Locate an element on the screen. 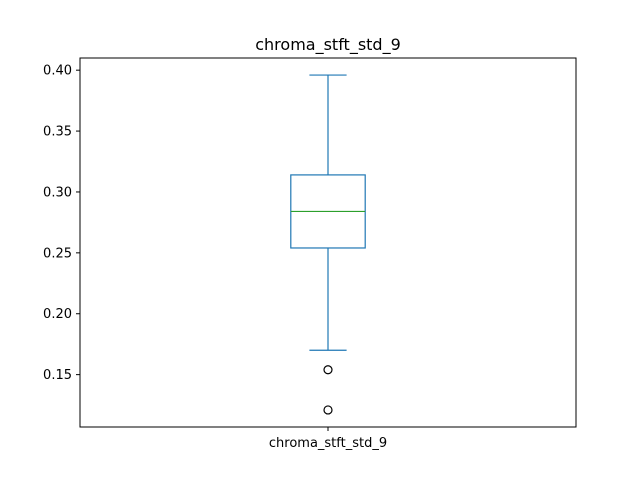  x-tick-label: chroma_stft_std_9 is located at coordinates (328, 443).